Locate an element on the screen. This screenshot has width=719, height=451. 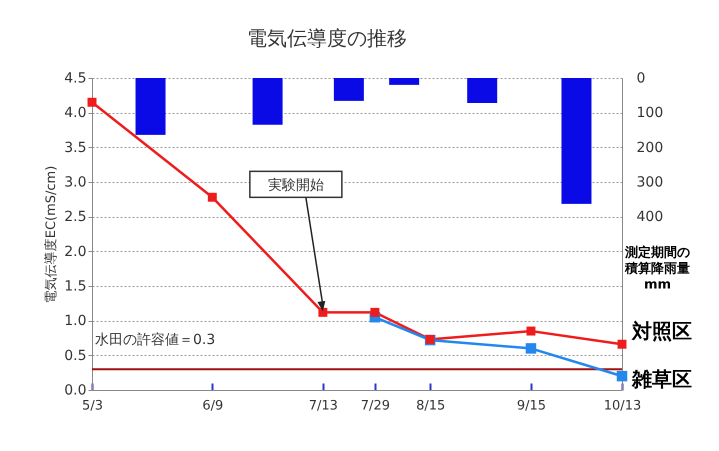
x-tick-label: 9/15 is located at coordinates (531, 406).